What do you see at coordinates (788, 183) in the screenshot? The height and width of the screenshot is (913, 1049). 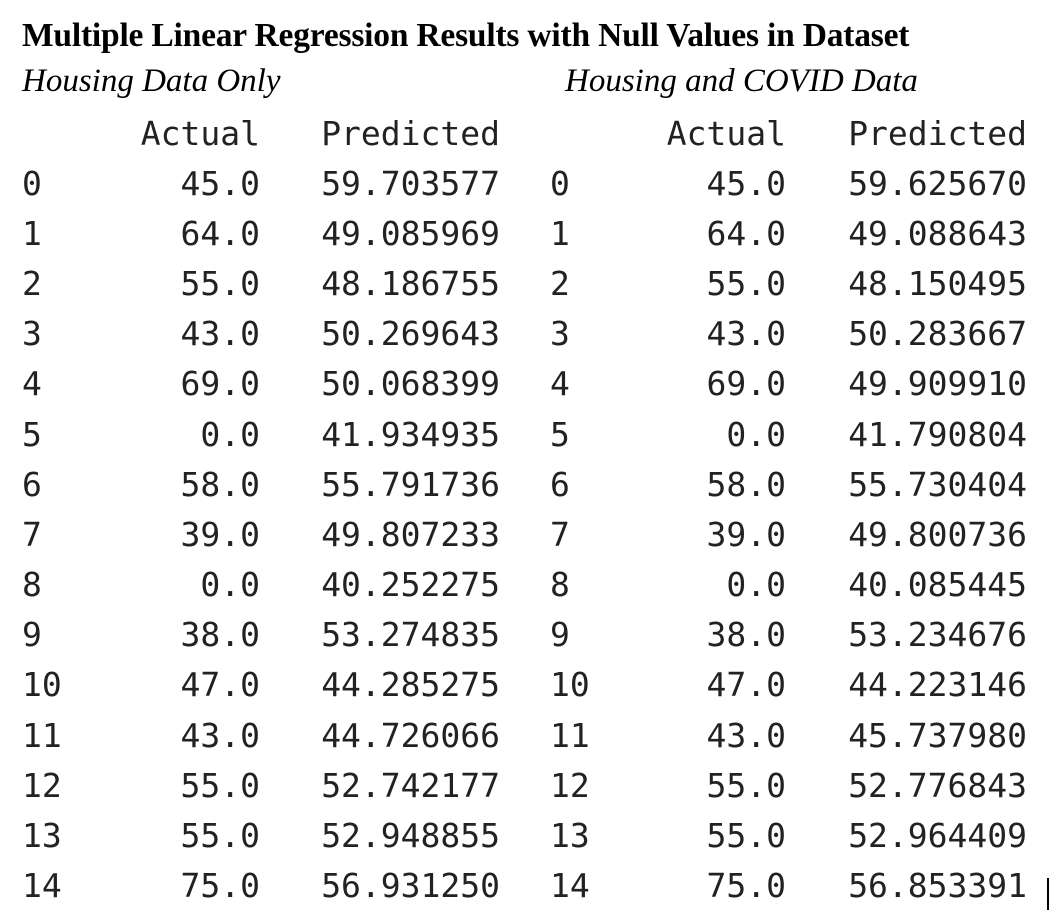 I see `table-row: 0 45.0 59.625670` at bounding box center [788, 183].